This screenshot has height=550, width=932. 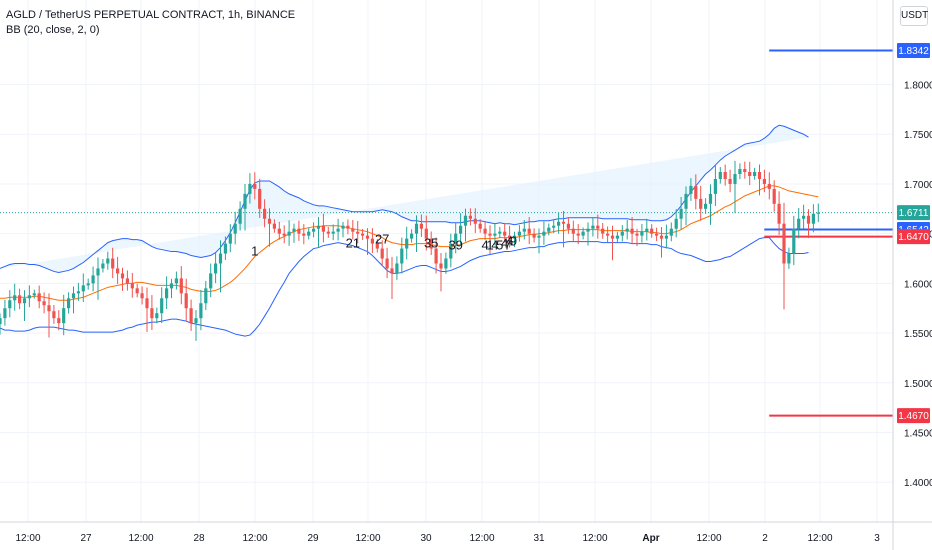 What do you see at coordinates (539, 538) in the screenshot?
I see `time-tick-label: 31` at bounding box center [539, 538].